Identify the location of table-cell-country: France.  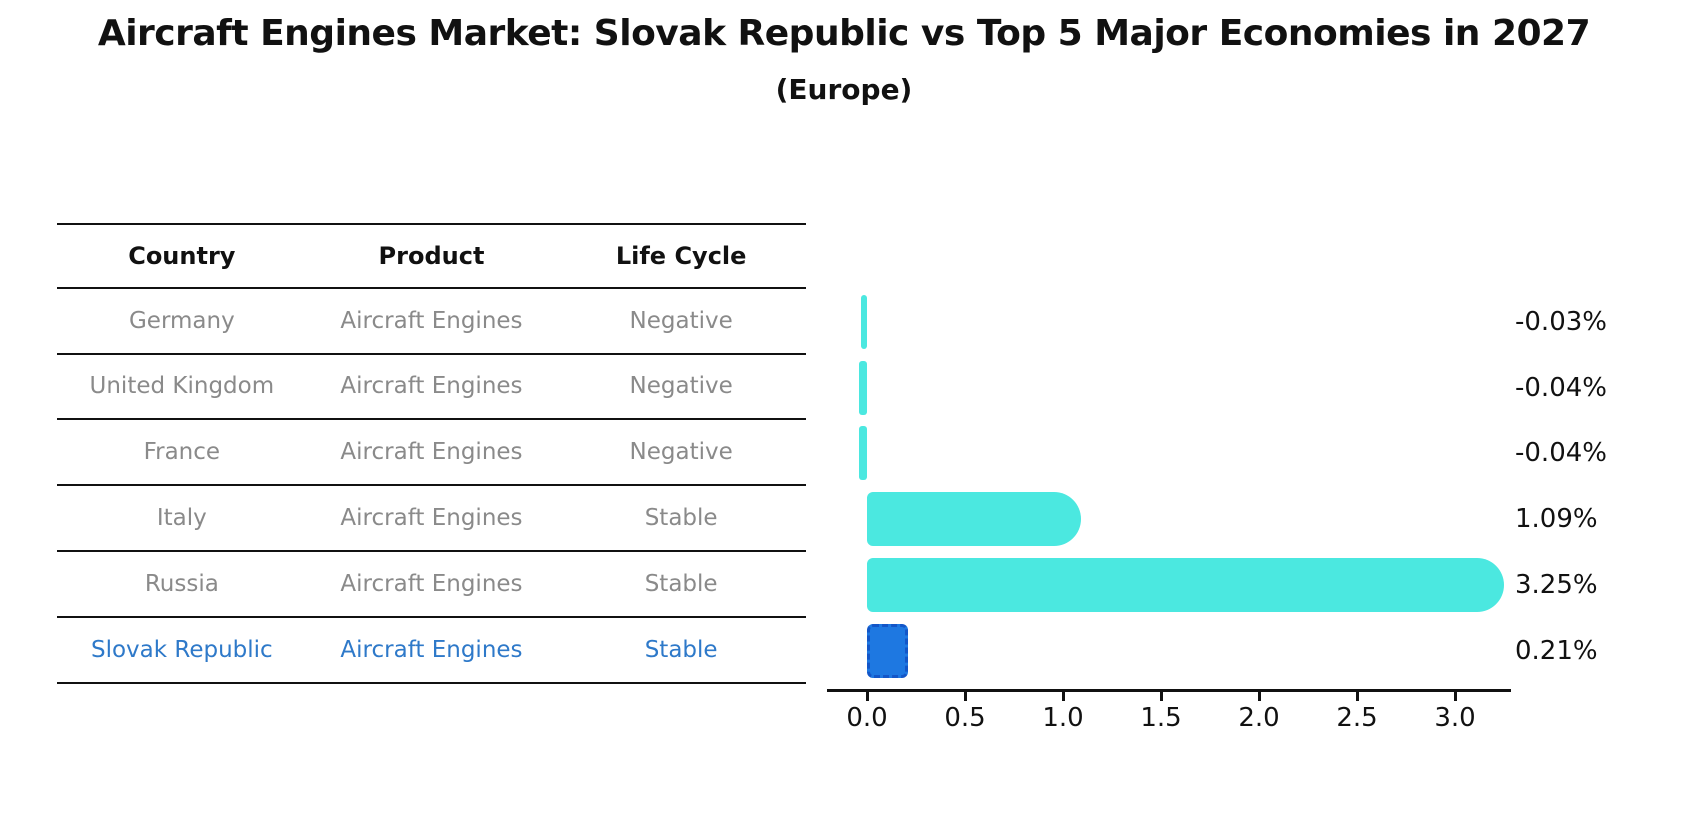
(182, 452).